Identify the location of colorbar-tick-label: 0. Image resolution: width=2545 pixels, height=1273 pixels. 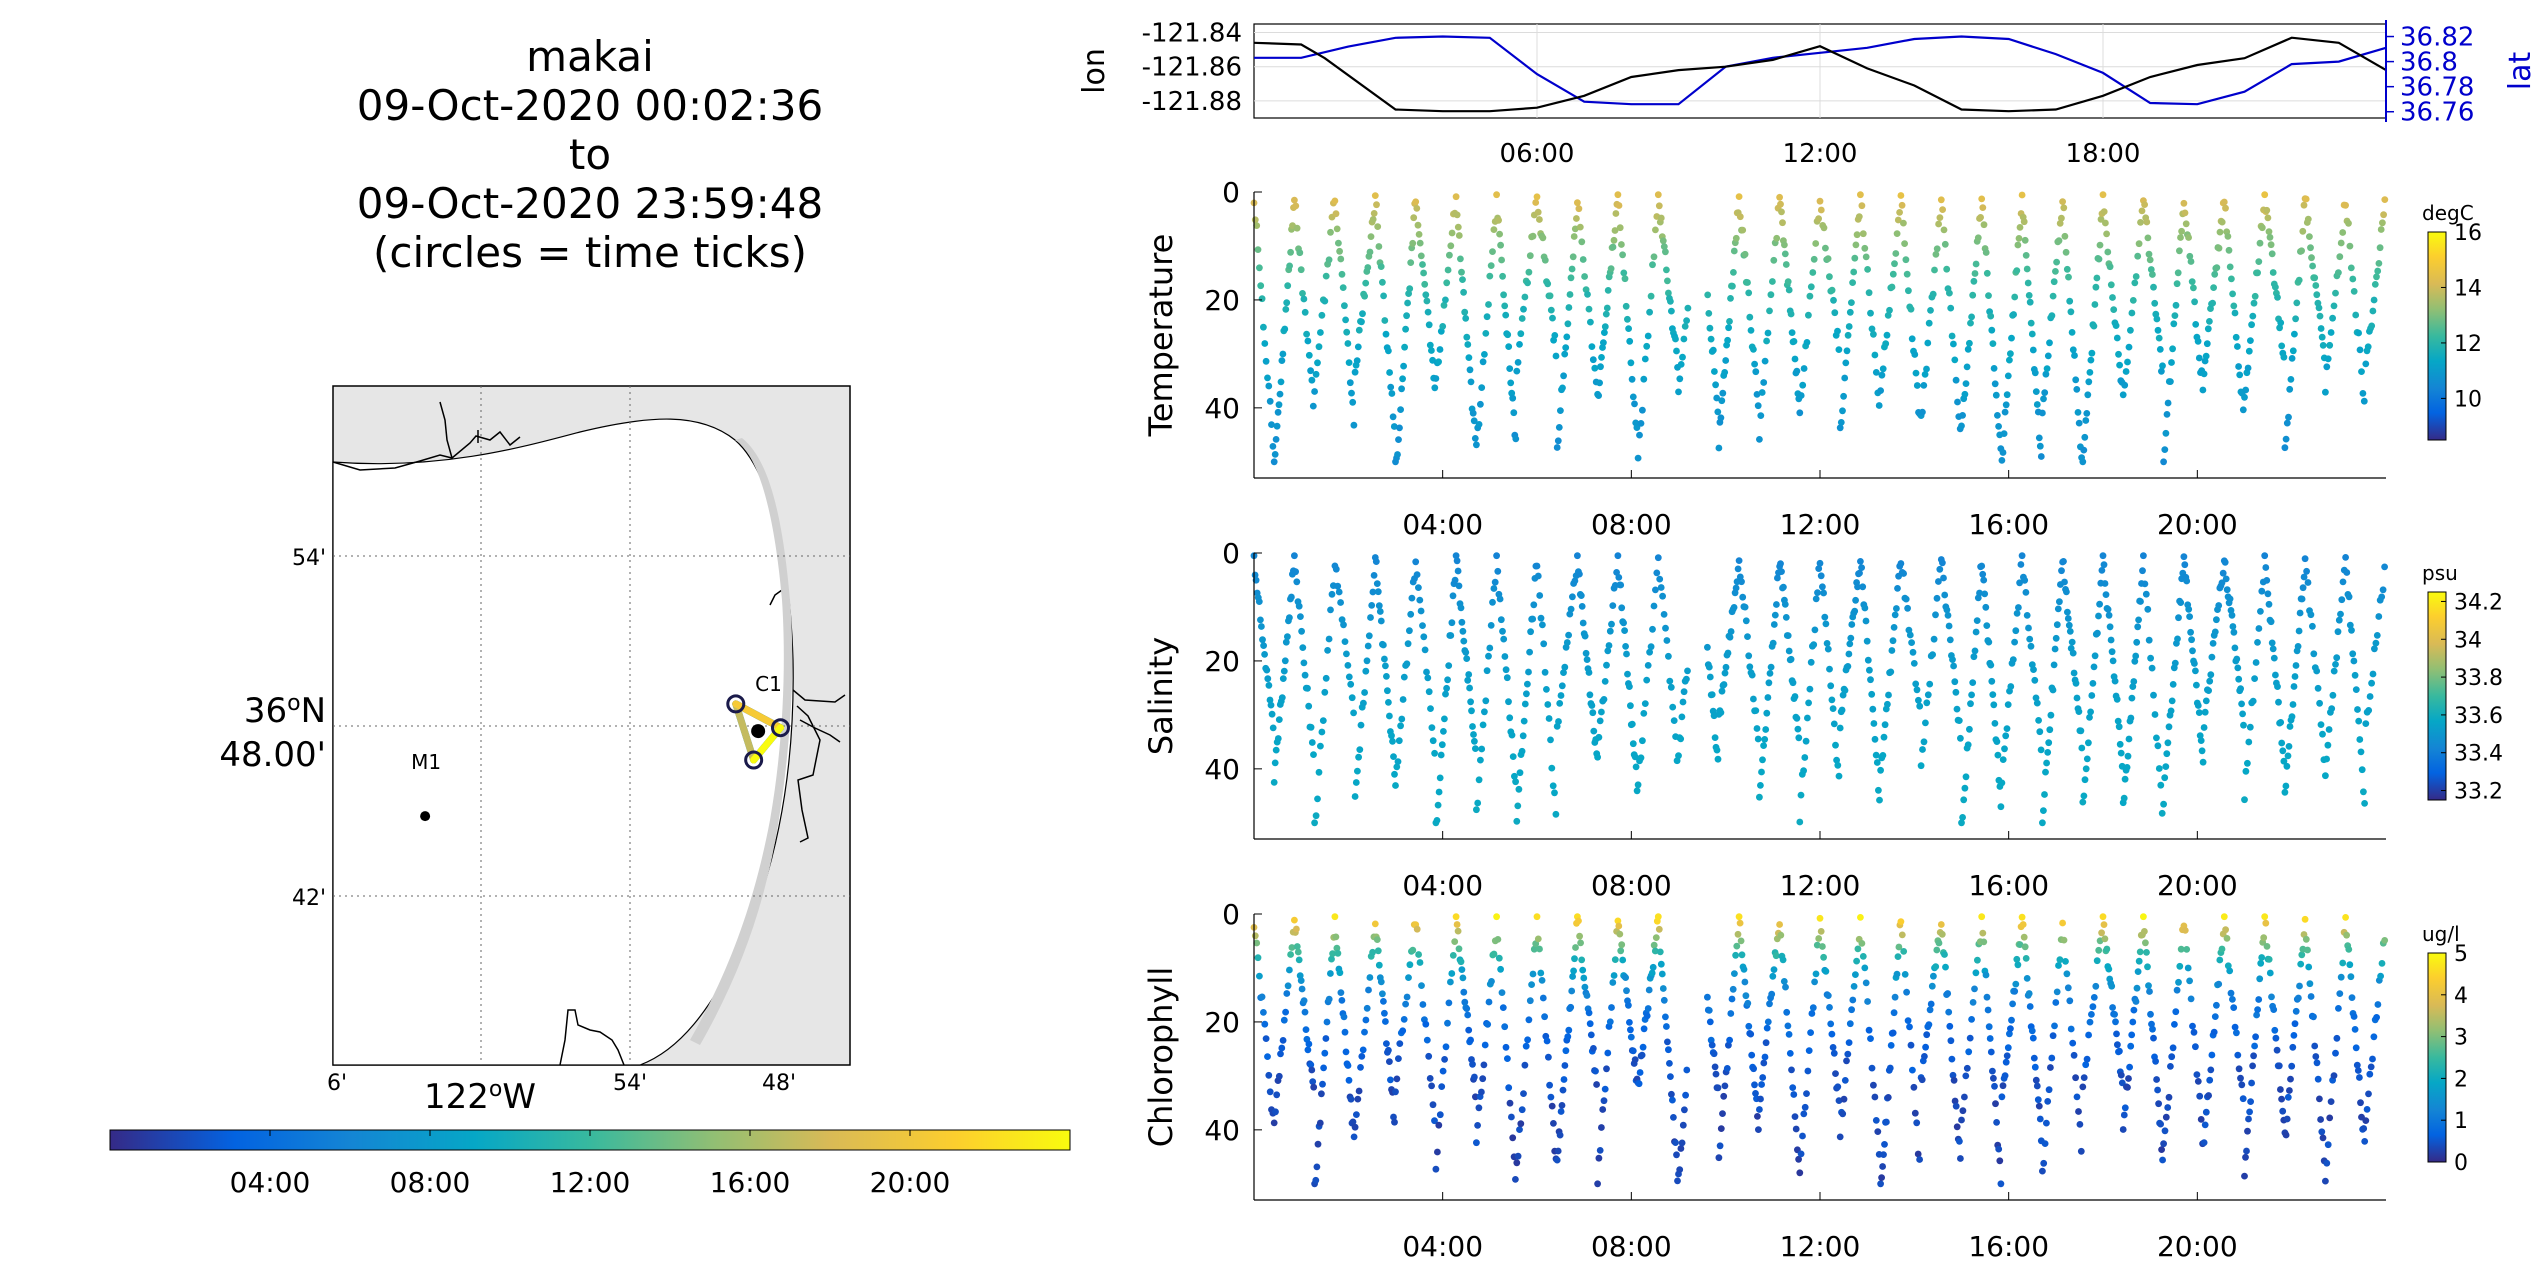
(2461, 1163).